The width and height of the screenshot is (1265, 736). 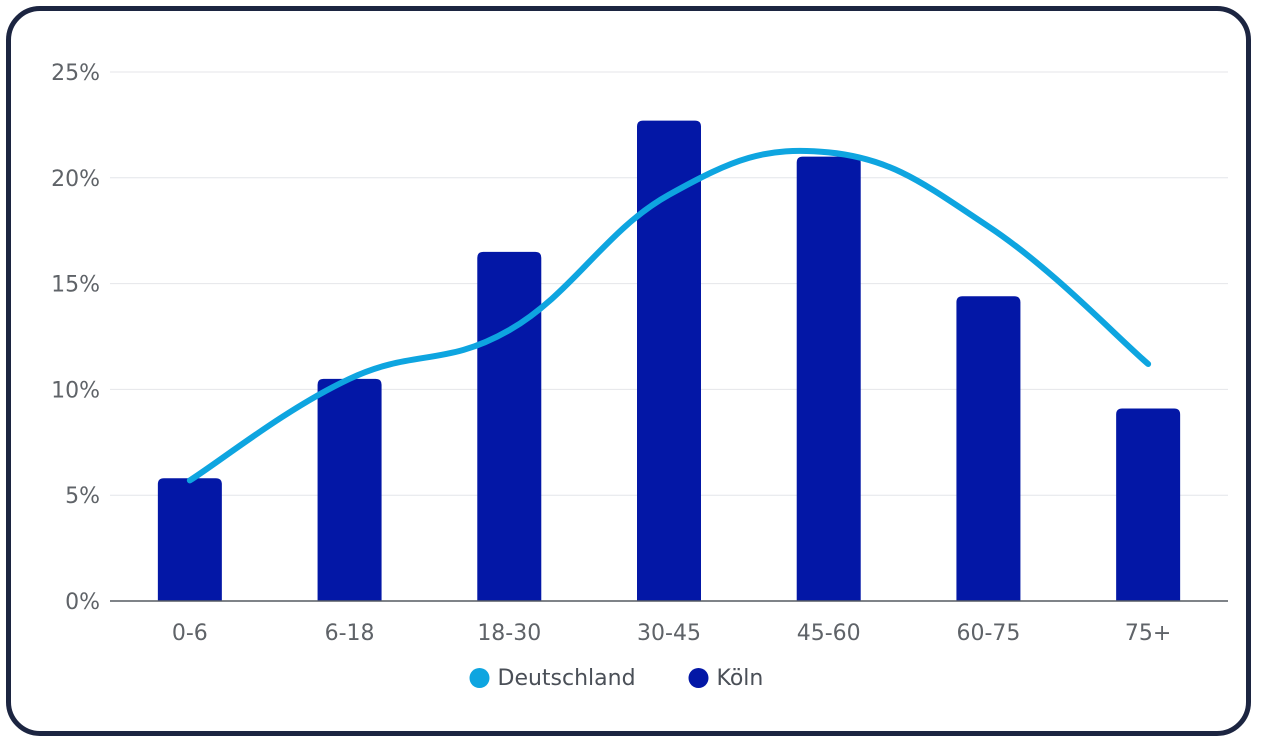 I want to click on y-axis: 0% 5% 10% 15% 20% 25%, so click(x=75, y=338).